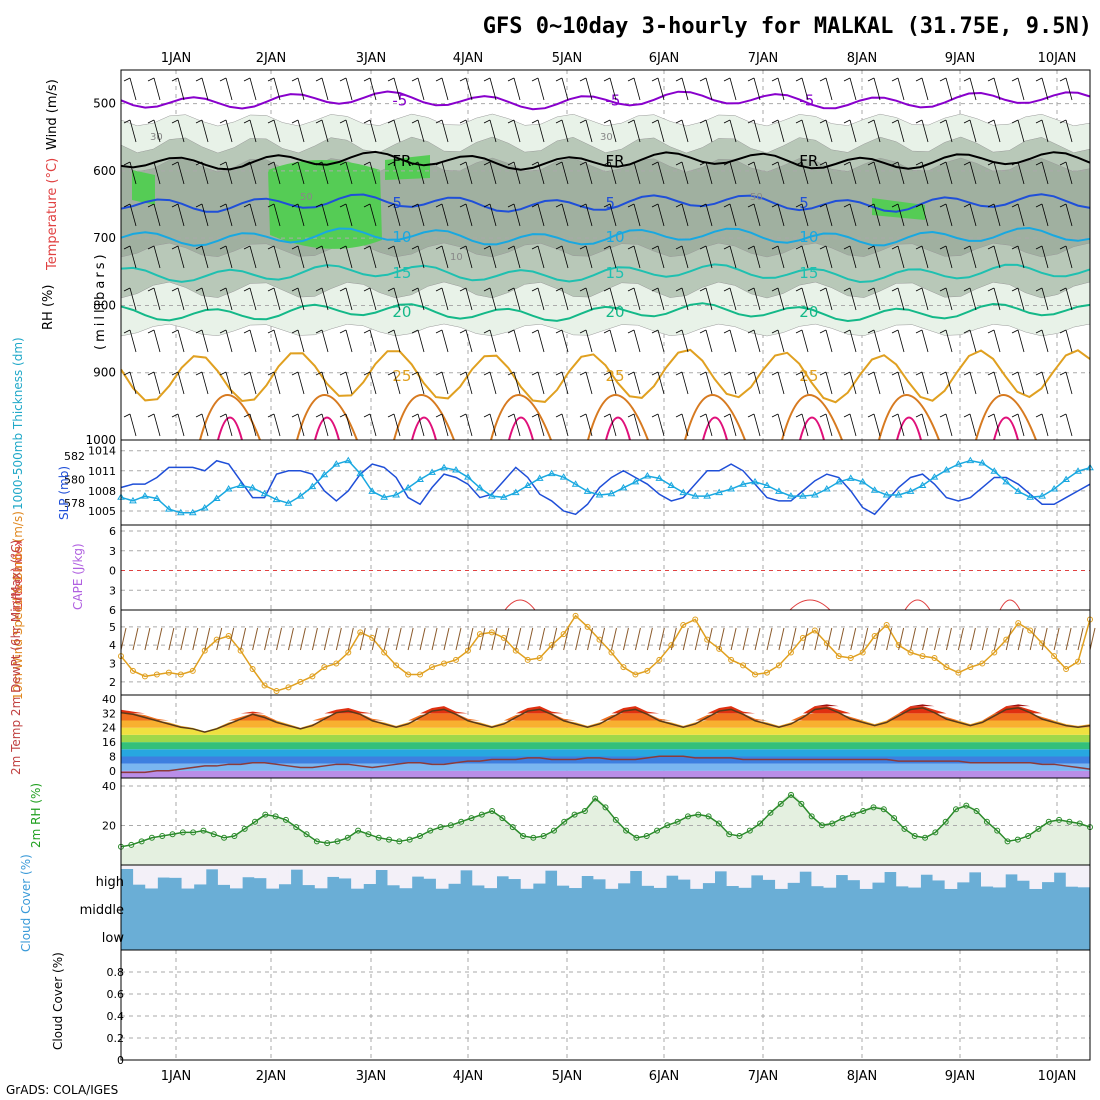 This screenshot has height=1100, width=1100. What do you see at coordinates (18, 605) in the screenshot?
I see `wind10m-label: 10m Wind Speed & Barbs (m/s)` at bounding box center [18, 605].